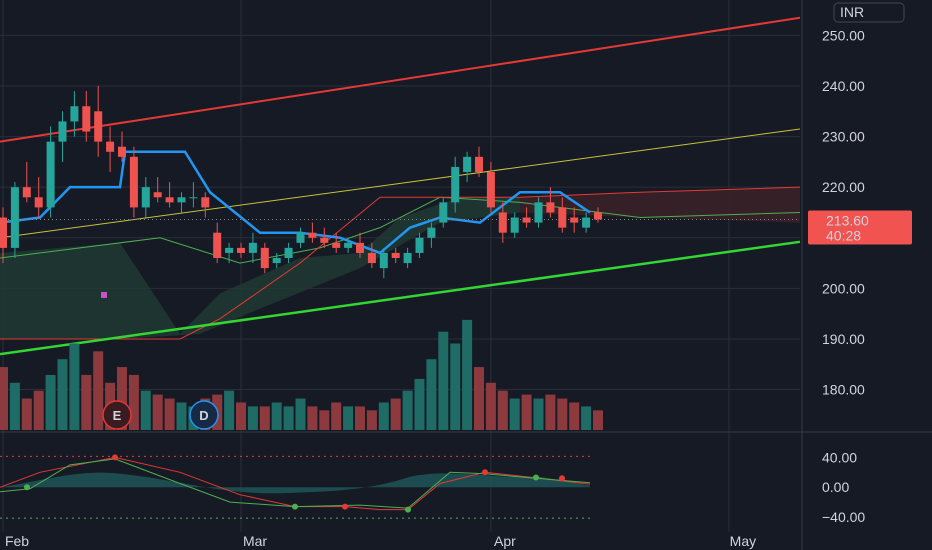  Describe the element at coordinates (843, 35) in the screenshot. I see `y-tick-label: 250.00` at that location.